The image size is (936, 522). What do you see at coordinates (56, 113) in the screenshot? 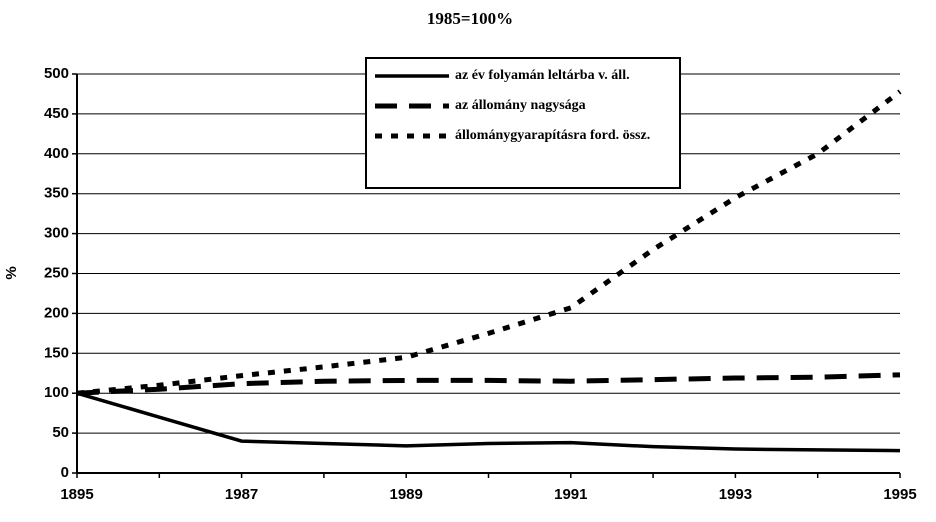
I see `y-tick-label: 450` at bounding box center [56, 113].